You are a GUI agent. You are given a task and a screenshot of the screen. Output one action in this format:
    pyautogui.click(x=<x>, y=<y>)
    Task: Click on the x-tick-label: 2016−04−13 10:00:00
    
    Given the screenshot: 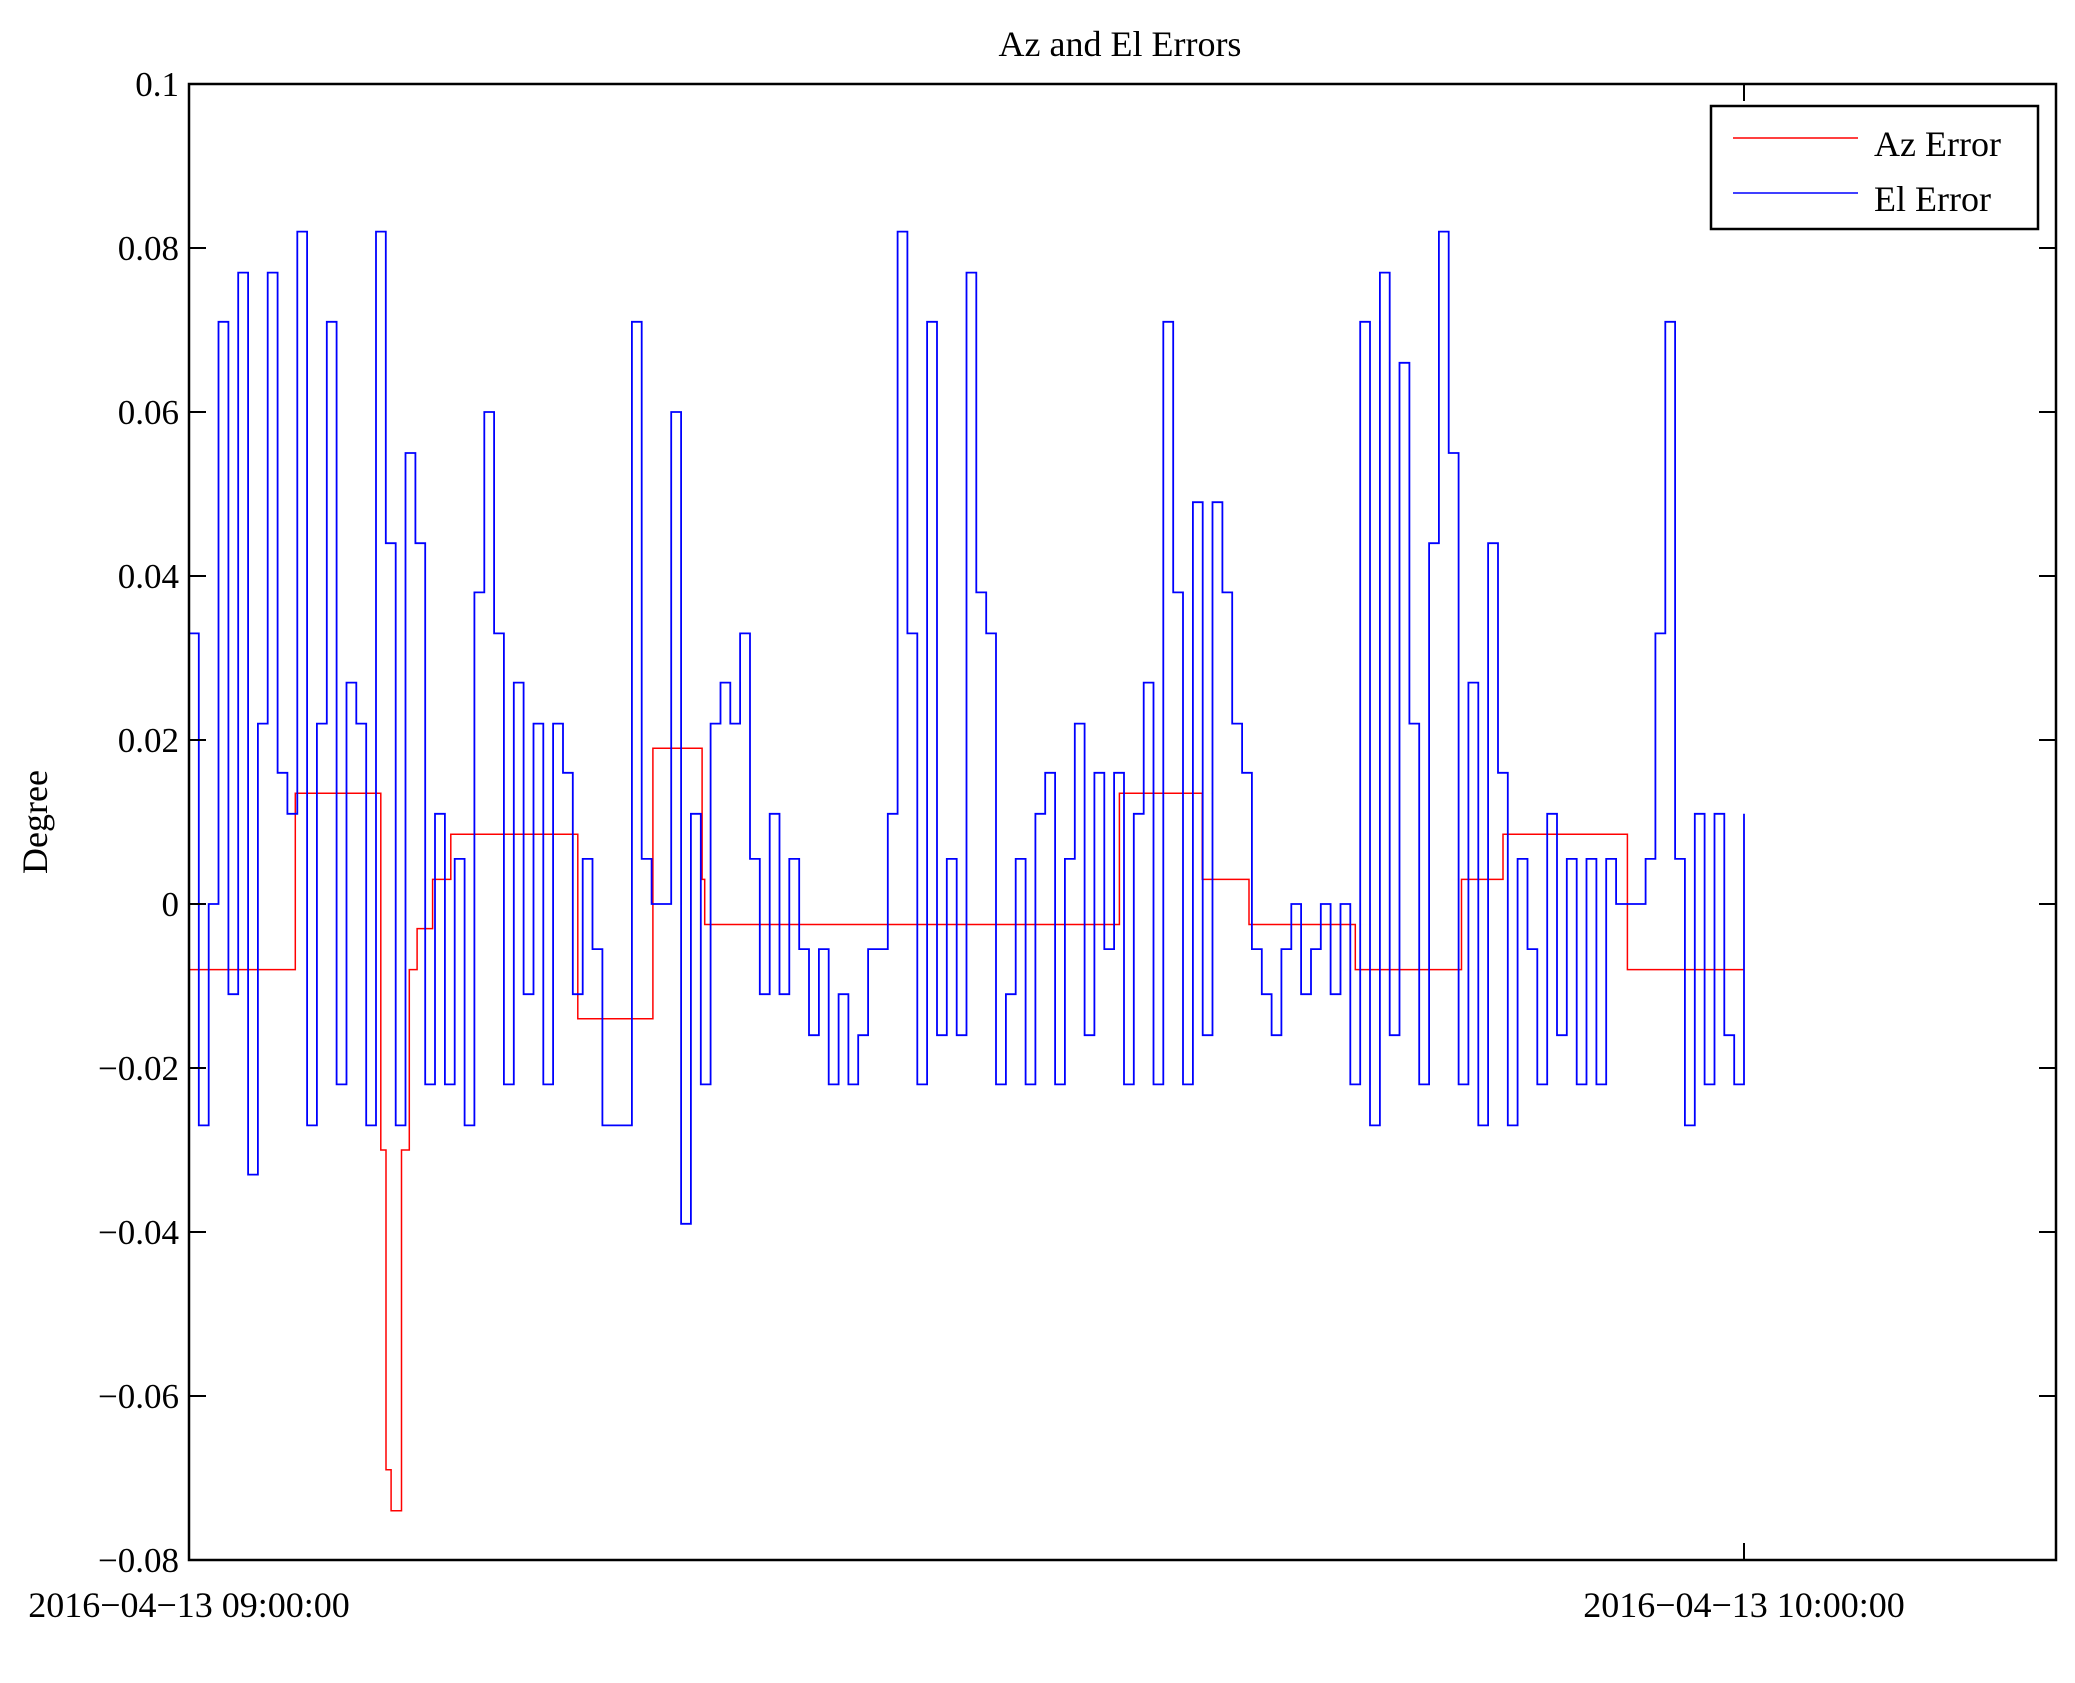 What is the action you would take?
    pyautogui.click(x=1744, y=1605)
    